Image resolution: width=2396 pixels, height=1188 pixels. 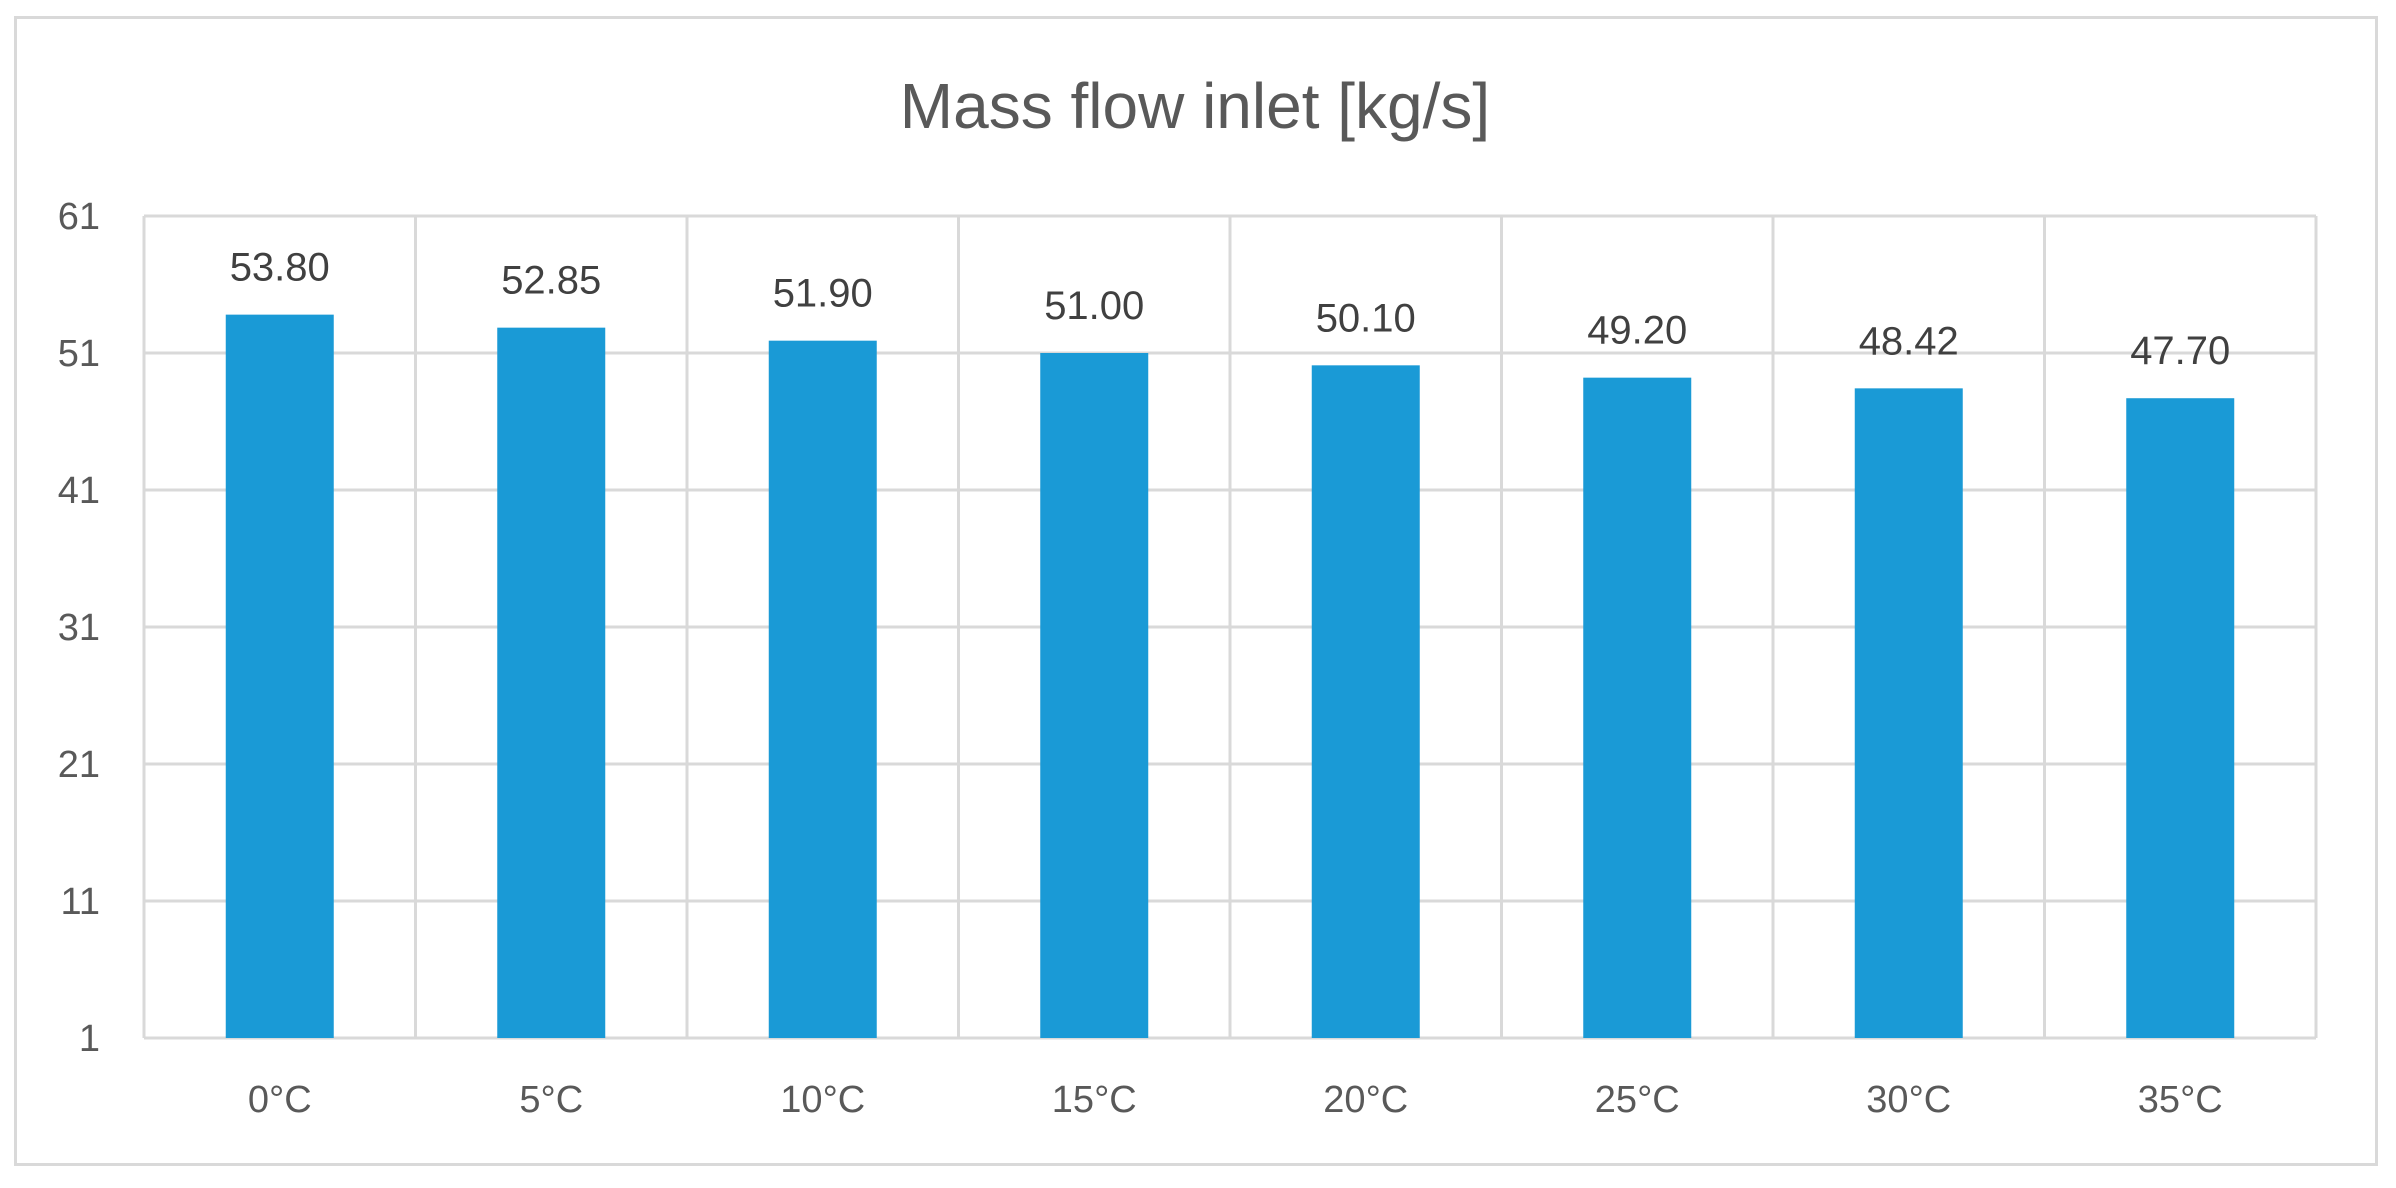 I want to click on x-tick-label: 15°C, so click(x=1094, y=1100).